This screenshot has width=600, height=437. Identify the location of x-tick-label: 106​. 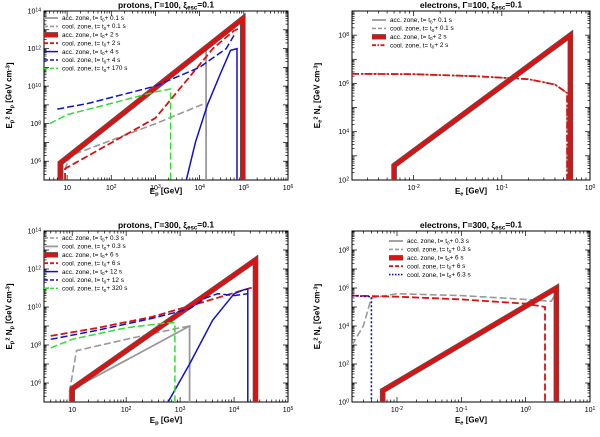
(288, 188).